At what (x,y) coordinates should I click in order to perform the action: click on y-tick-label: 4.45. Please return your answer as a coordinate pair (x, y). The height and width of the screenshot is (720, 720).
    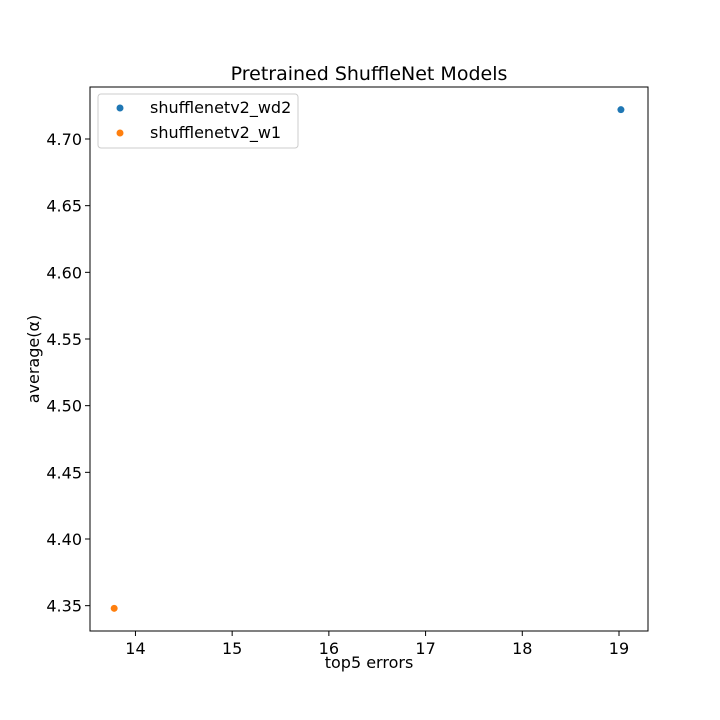
    Looking at the image, I should click on (64, 472).